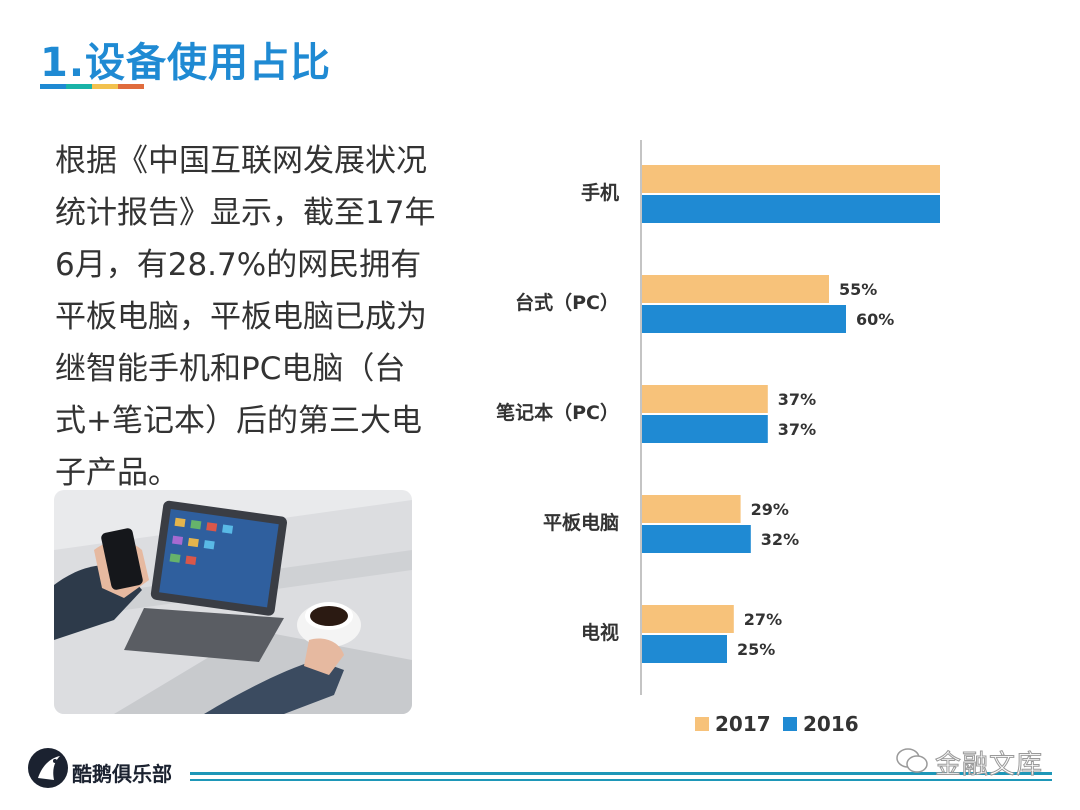 This screenshot has height=810, width=1080. I want to click on tablet-photo, so click(233, 602).